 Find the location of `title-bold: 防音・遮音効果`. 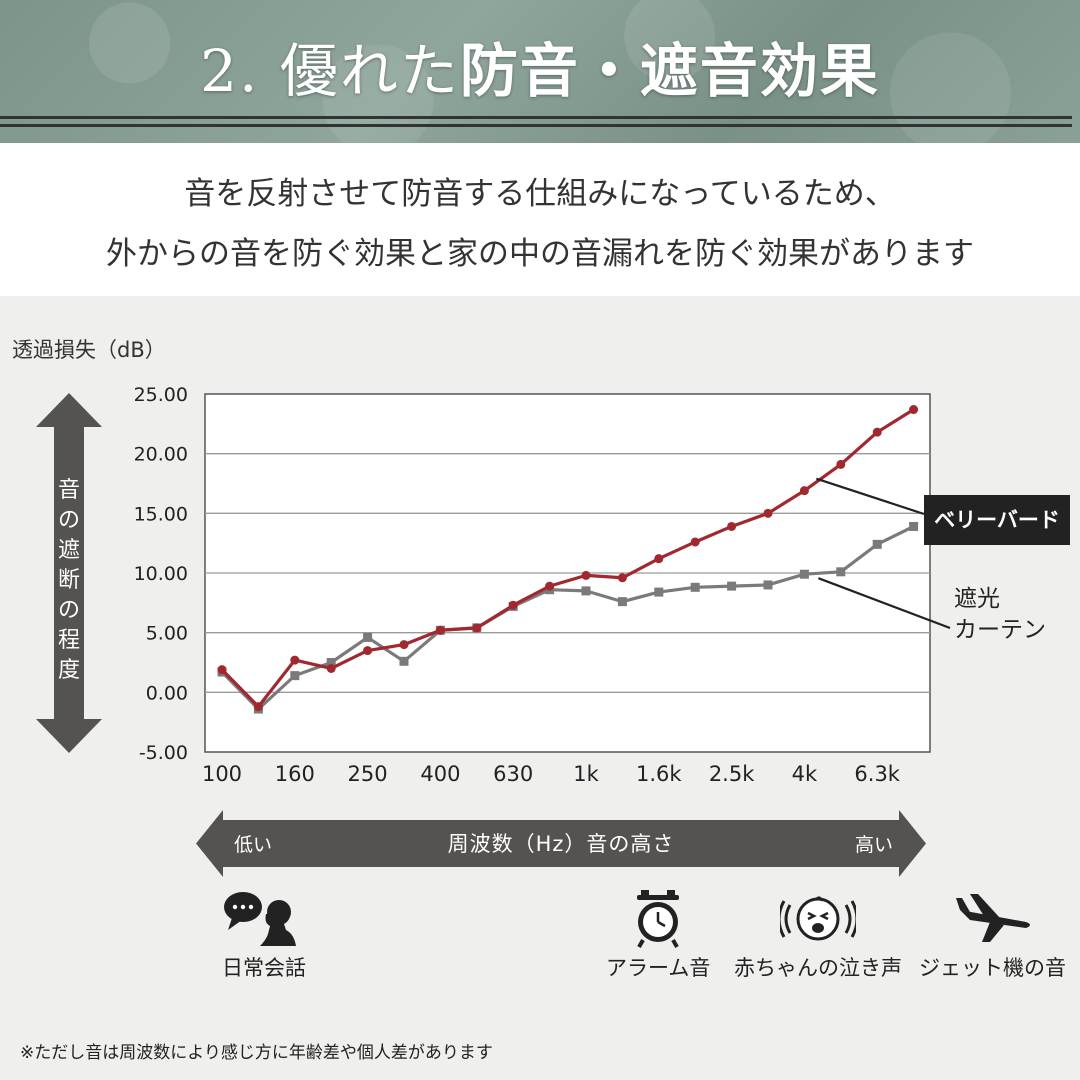

title-bold: 防音・遮音効果 is located at coordinates (669, 71).